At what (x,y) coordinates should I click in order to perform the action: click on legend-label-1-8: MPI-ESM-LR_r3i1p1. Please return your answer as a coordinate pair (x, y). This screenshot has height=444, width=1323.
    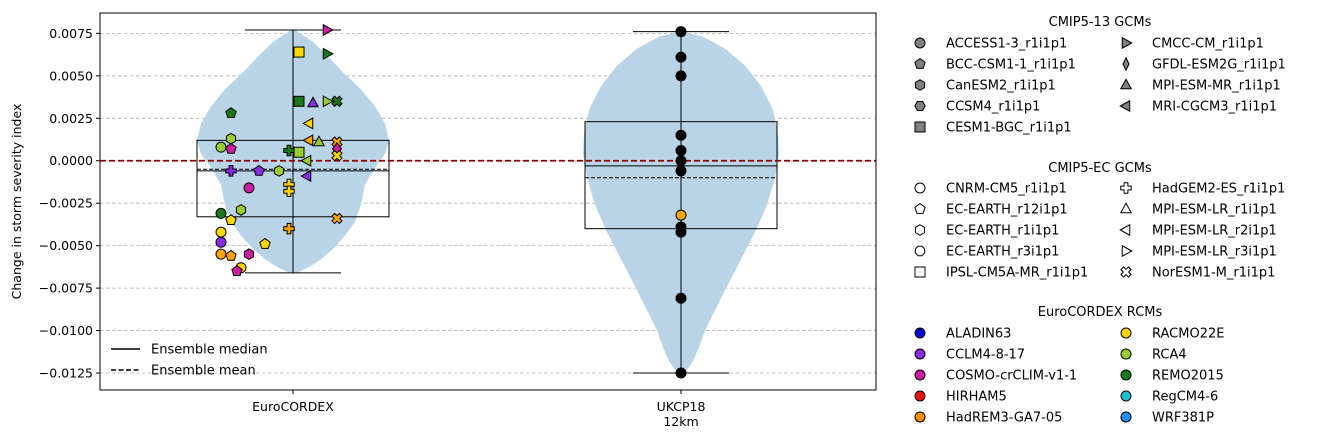
    Looking at the image, I should click on (1214, 252).